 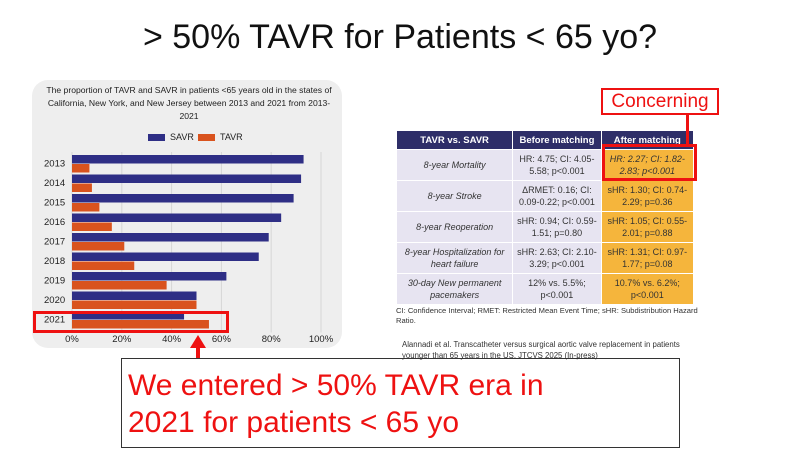 What do you see at coordinates (149, 276) in the screenshot?
I see `bar-savr-2019` at bounding box center [149, 276].